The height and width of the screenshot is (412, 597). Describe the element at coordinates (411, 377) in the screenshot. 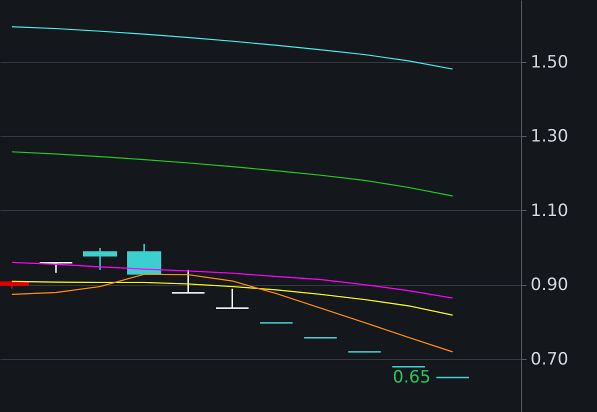

I see `annotation: 0.65` at that location.